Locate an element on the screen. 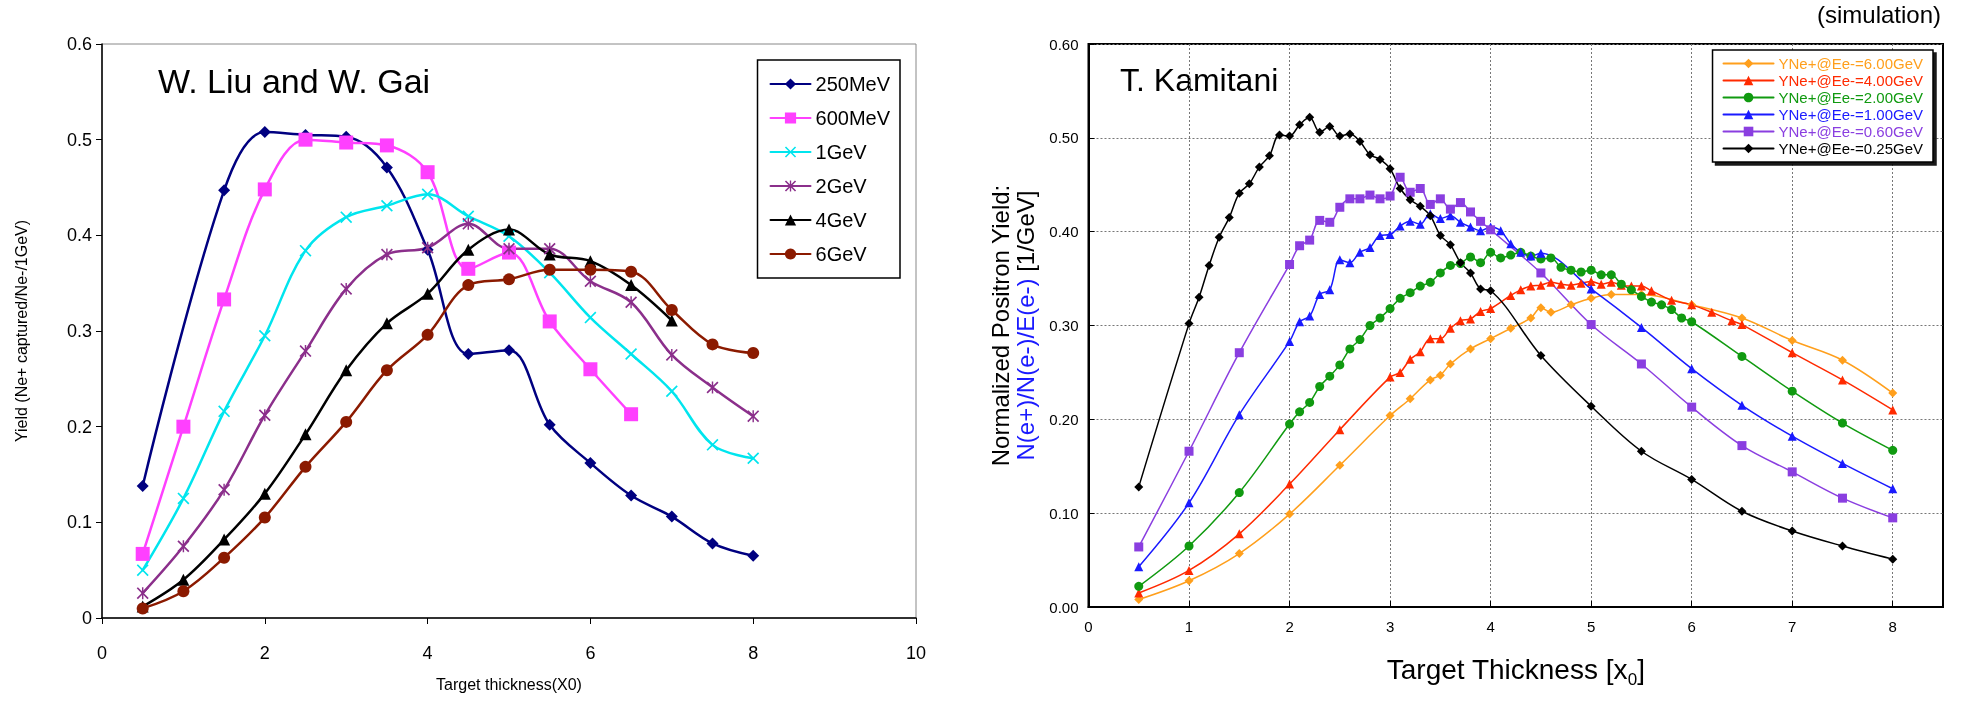 The width and height of the screenshot is (1968, 722). y-tick-label: 0.4 is located at coordinates (79, 235).